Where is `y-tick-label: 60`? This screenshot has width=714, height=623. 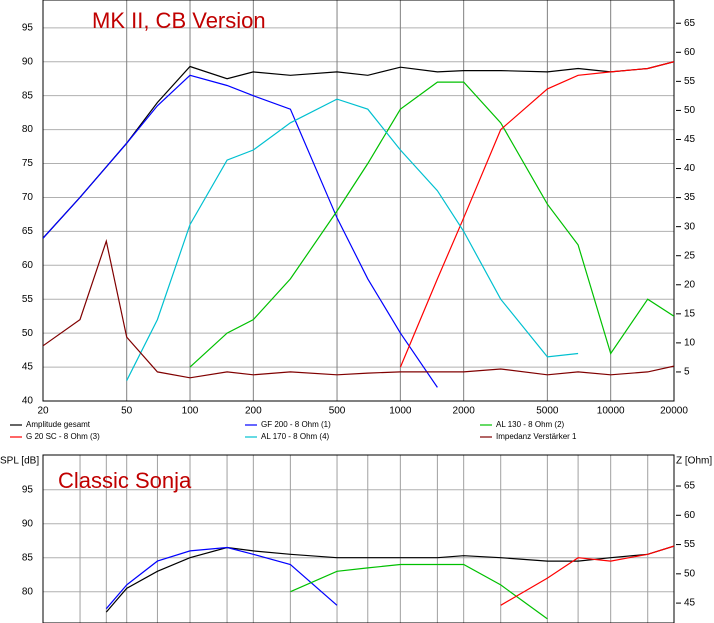
y-tick-label: 60 is located at coordinates (28, 265).